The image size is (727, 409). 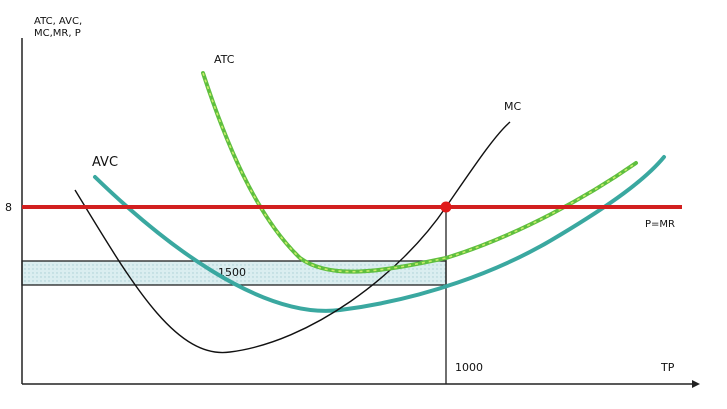 What do you see at coordinates (667, 367) in the screenshot?
I see `x-axis-label: TP` at bounding box center [667, 367].